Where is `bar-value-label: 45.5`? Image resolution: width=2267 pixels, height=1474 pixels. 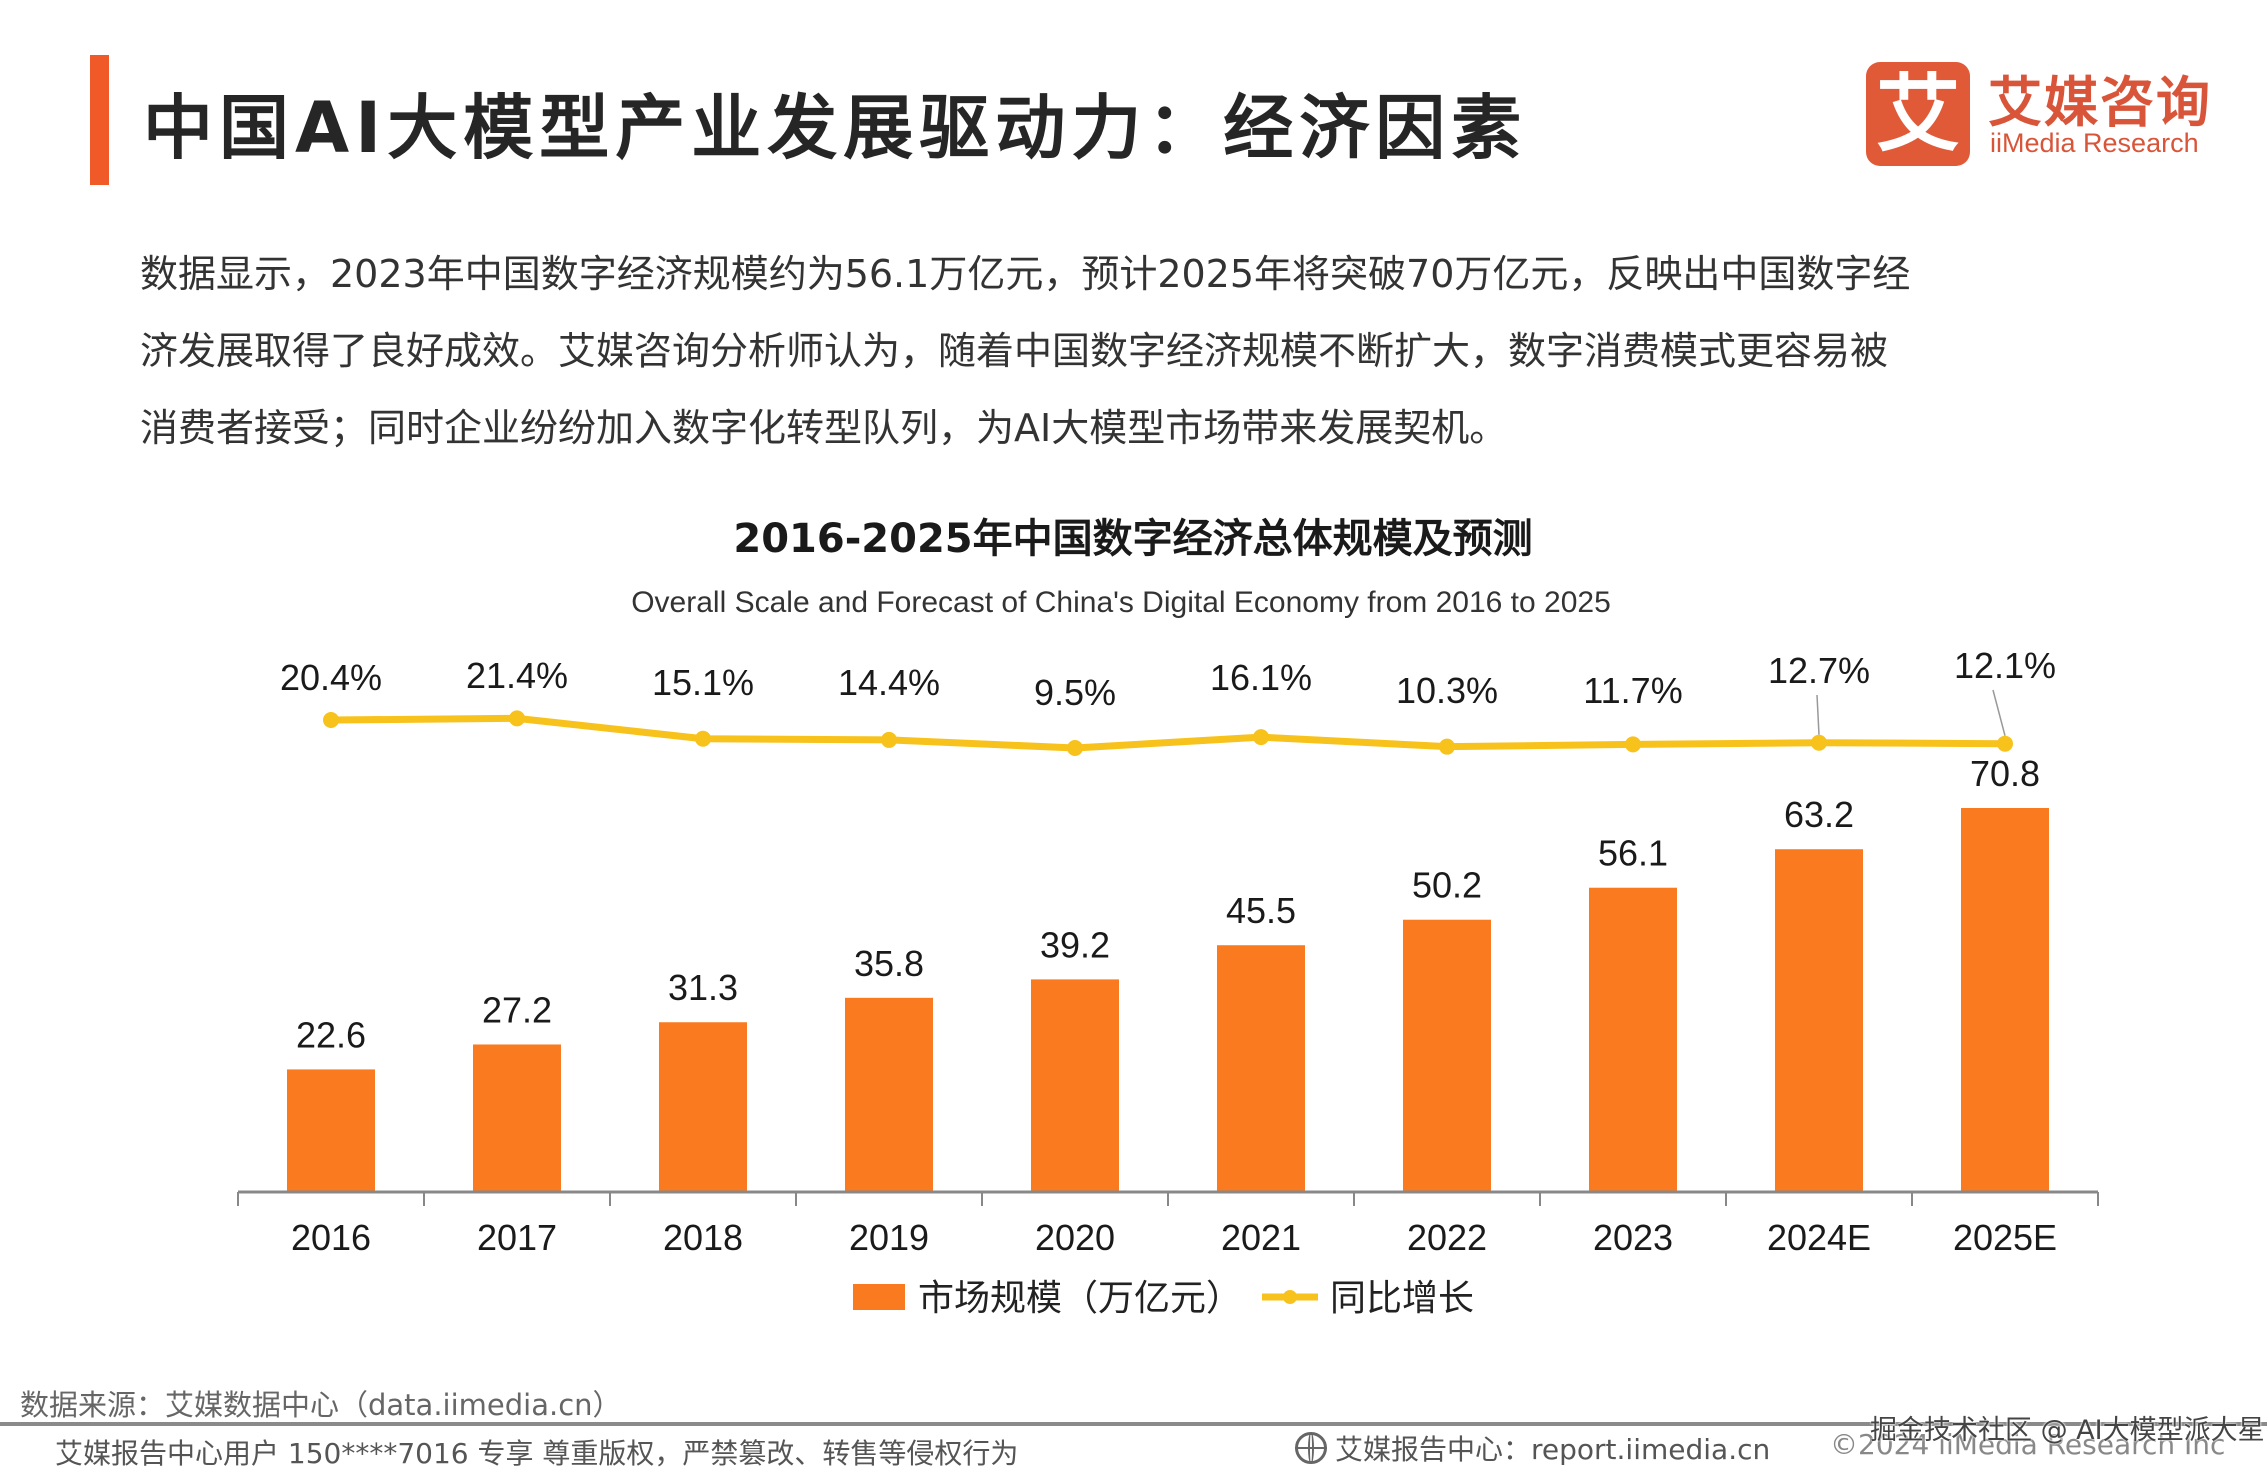 bar-value-label: 45.5 is located at coordinates (1261, 910).